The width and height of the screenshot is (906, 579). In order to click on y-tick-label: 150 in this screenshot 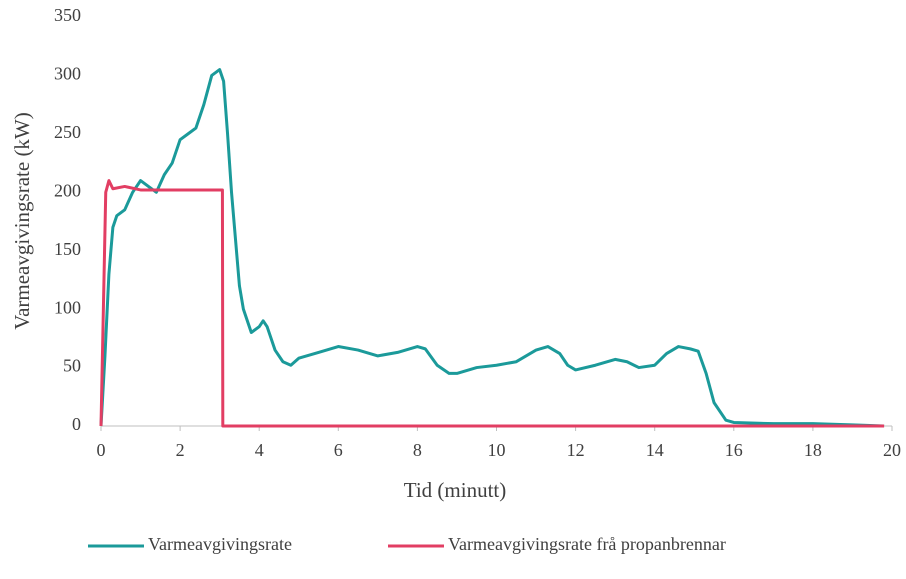, I will do `click(67, 249)`.